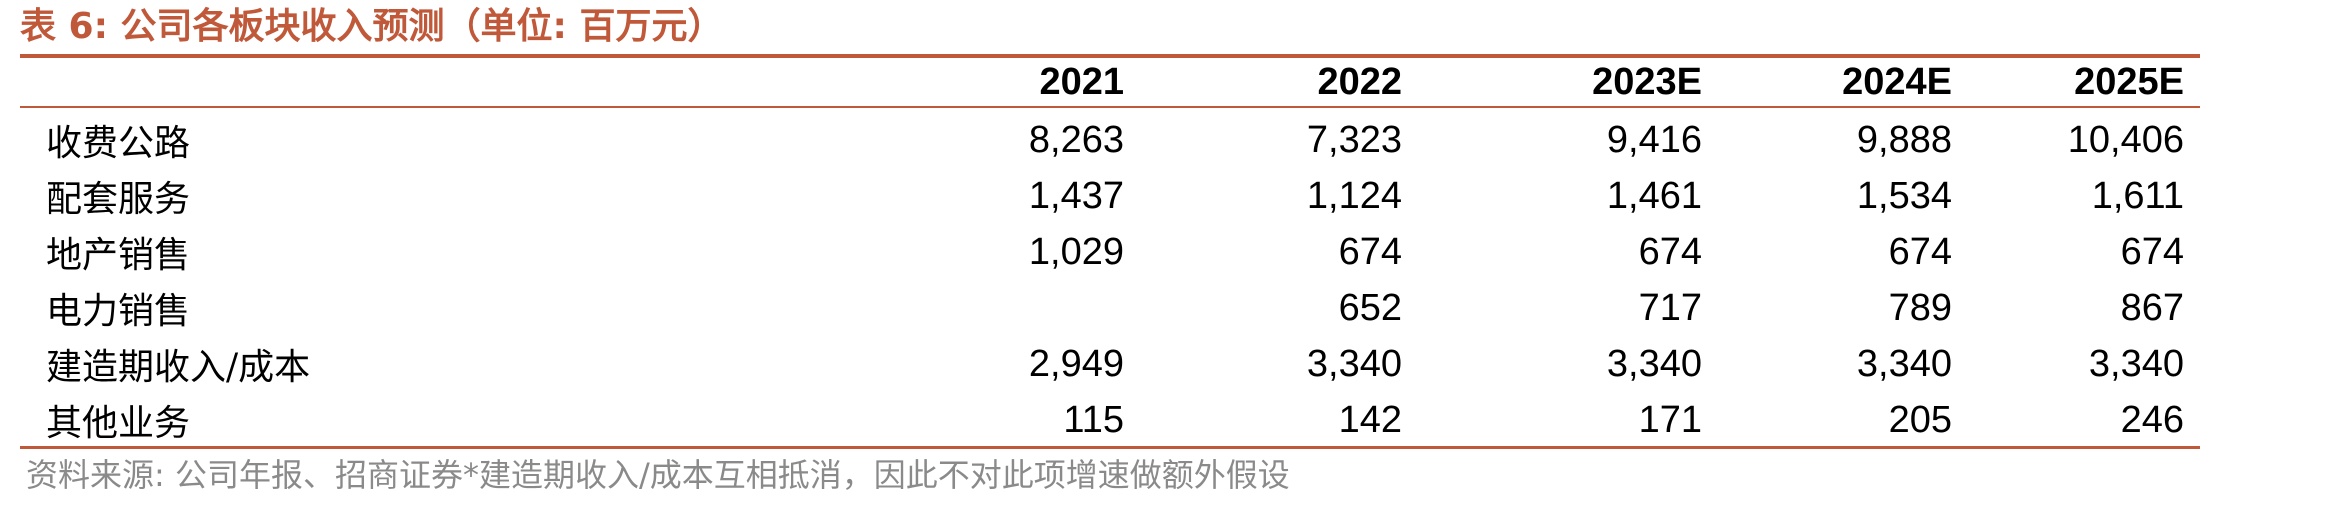 This screenshot has height=505, width=2350. I want to click on table-cell: 1,611, so click(2137, 195).